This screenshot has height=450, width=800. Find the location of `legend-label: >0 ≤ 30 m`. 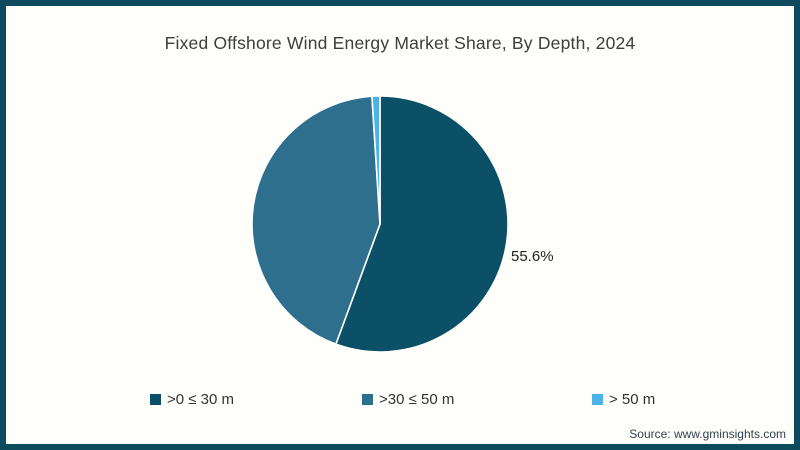

legend-label: >0 ≤ 30 m is located at coordinates (201, 399).